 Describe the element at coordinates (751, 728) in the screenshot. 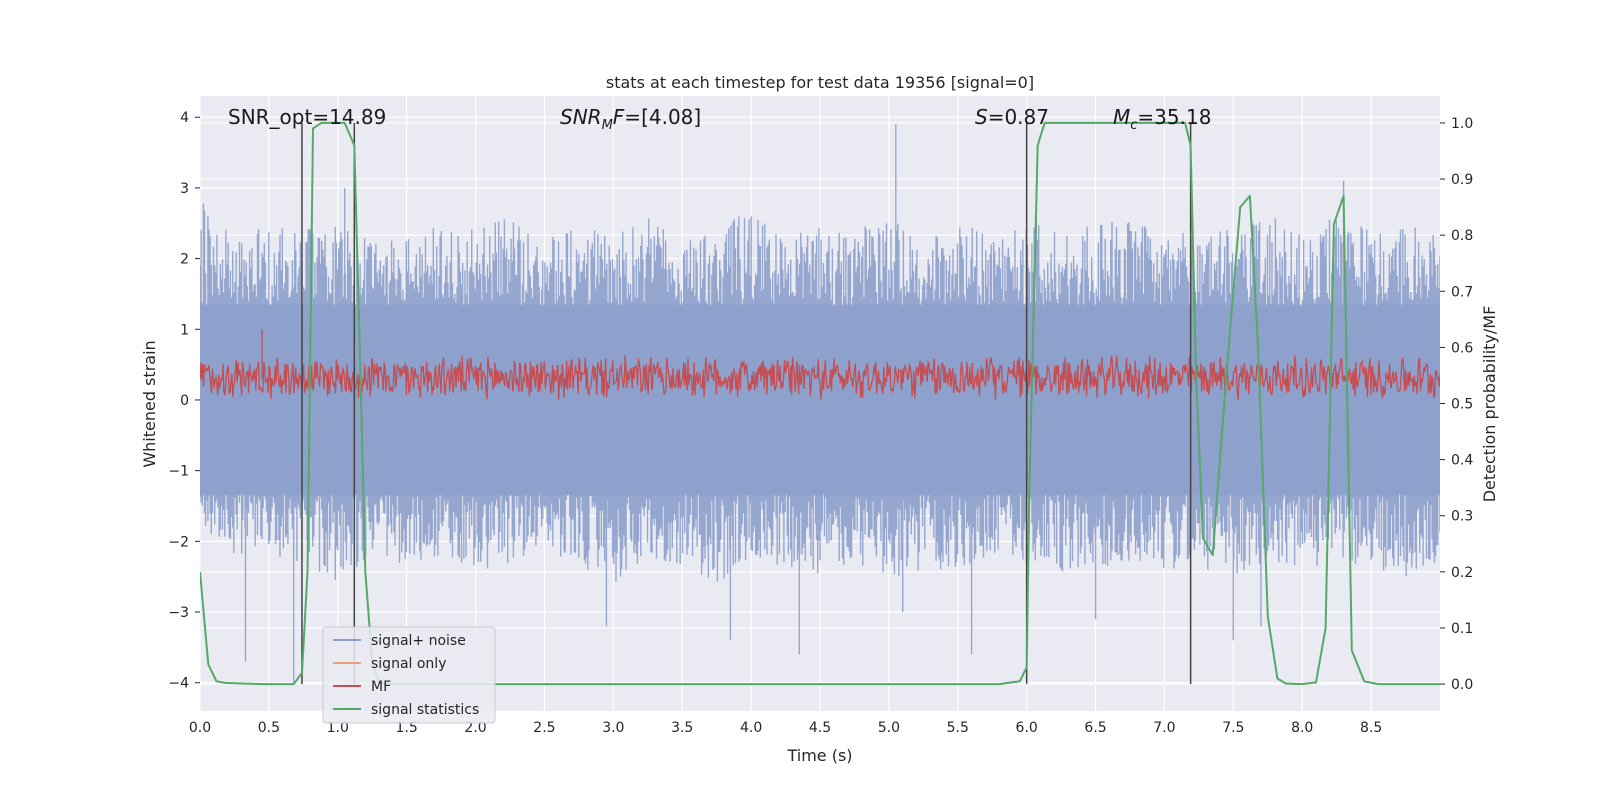

I see `x-tick-label: 4.0` at that location.